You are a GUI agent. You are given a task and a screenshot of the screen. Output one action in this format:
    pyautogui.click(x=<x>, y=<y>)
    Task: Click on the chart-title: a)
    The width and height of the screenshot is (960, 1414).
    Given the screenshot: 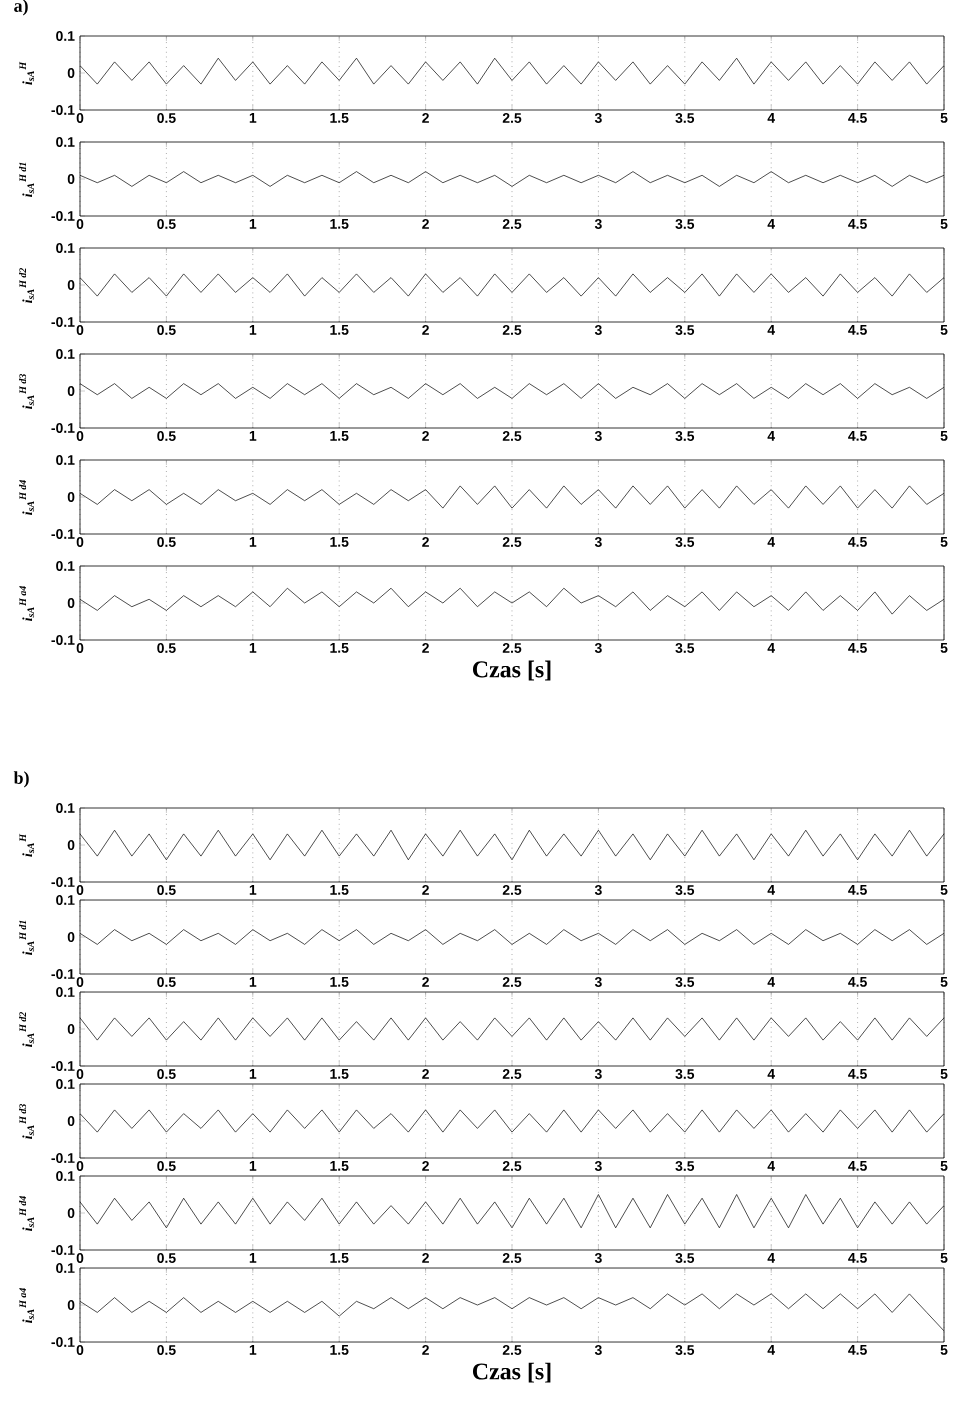 What is the action you would take?
    pyautogui.click(x=21, y=8)
    